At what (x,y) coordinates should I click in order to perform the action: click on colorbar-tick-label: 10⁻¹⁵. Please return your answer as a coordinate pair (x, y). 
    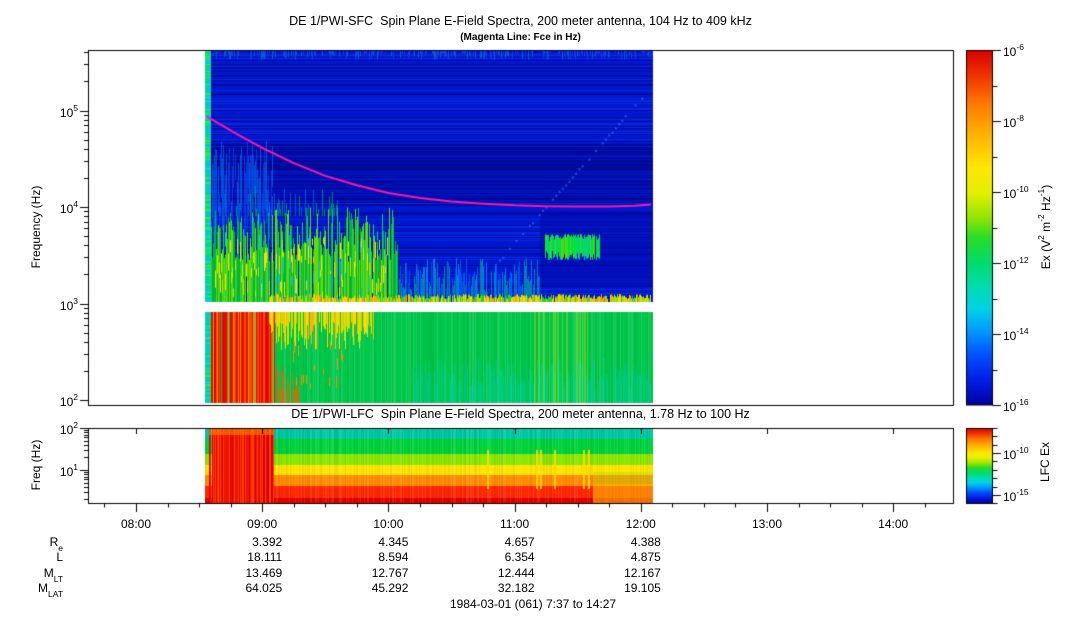
    Looking at the image, I should click on (1016, 495).